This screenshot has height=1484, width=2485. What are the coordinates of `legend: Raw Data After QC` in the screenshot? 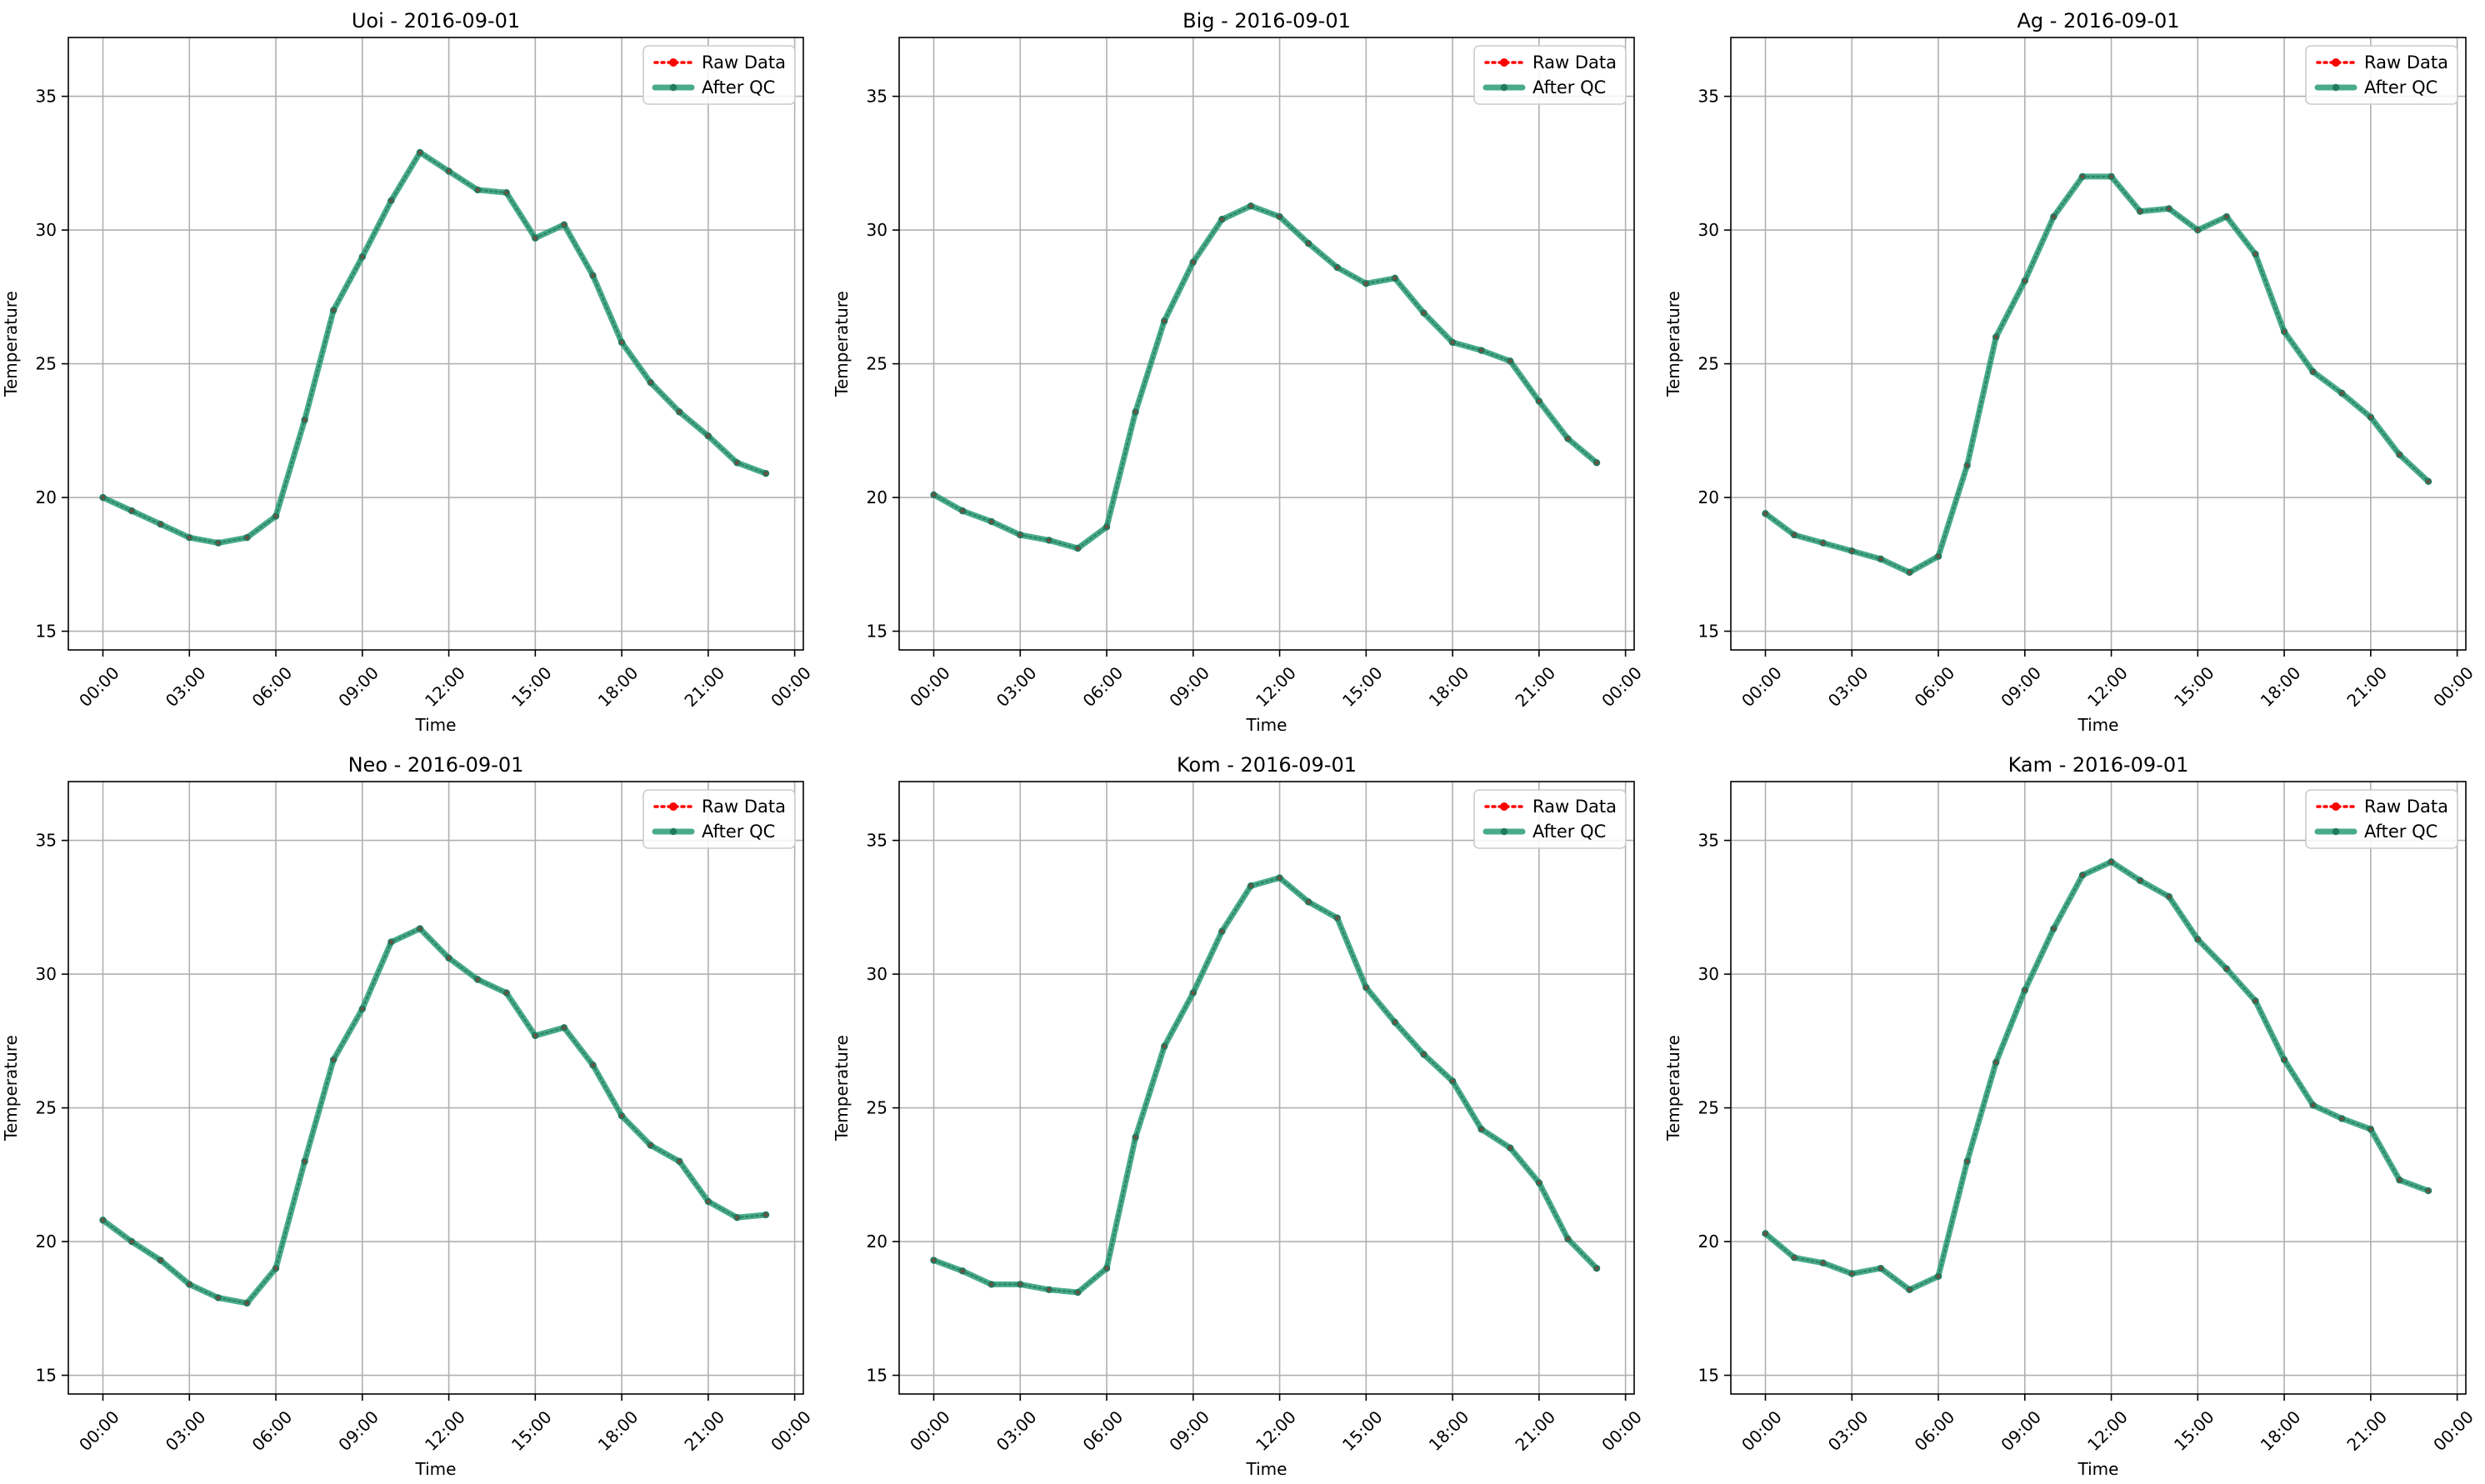 It's located at (2381, 819).